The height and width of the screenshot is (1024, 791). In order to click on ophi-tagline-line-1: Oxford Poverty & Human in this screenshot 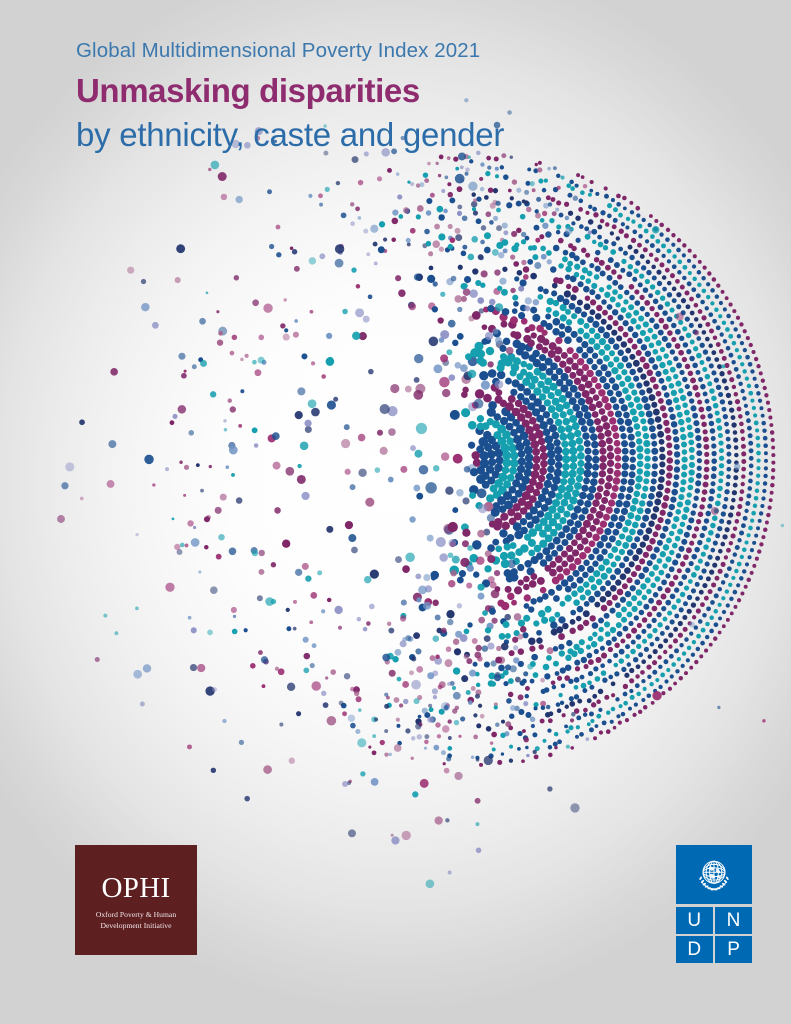, I will do `click(136, 915)`.